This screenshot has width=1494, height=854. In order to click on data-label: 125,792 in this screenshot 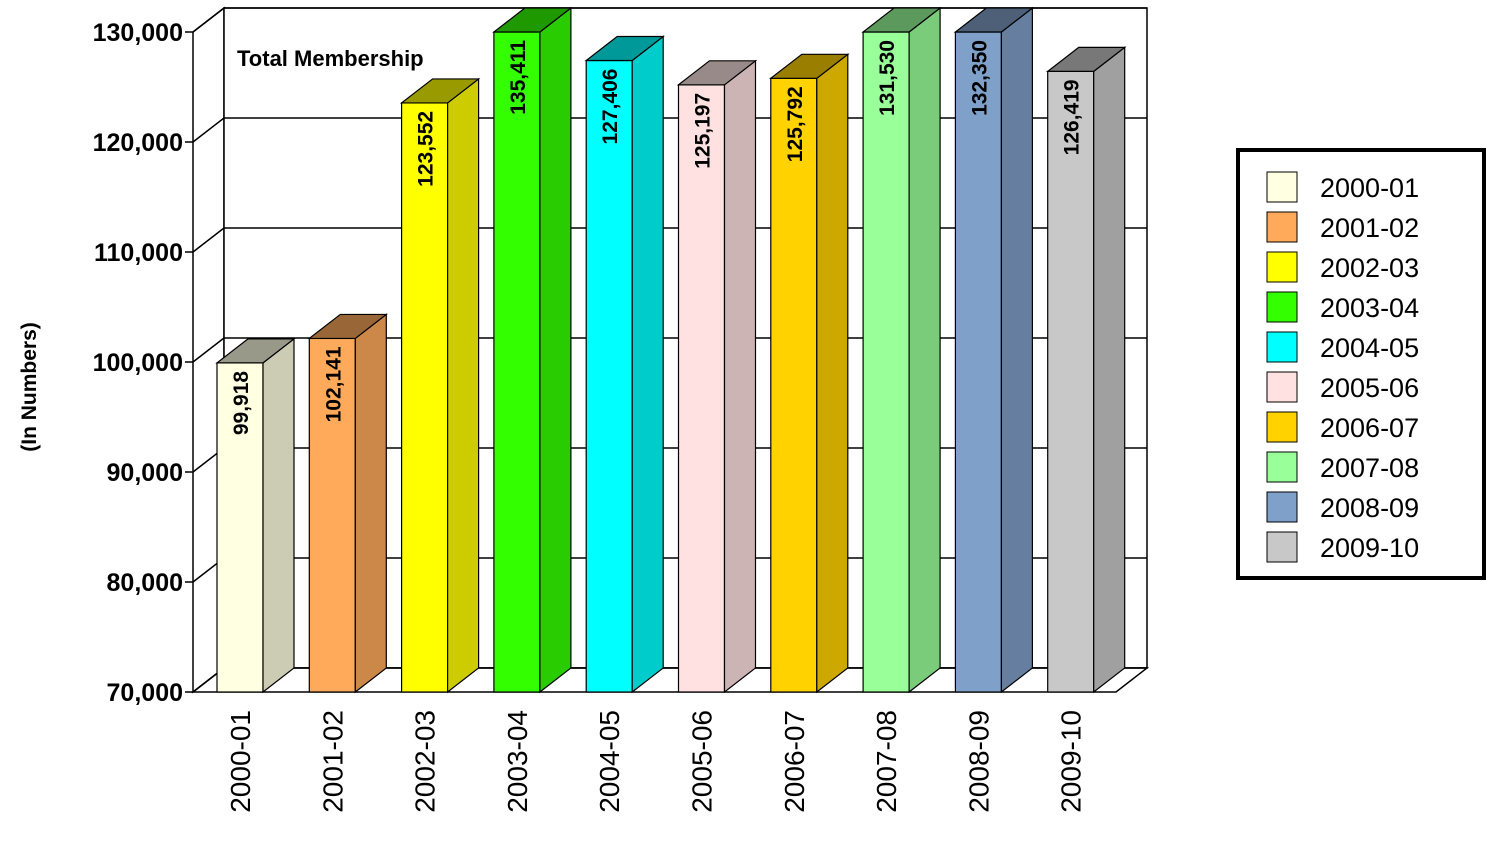, I will do `click(795, 124)`.